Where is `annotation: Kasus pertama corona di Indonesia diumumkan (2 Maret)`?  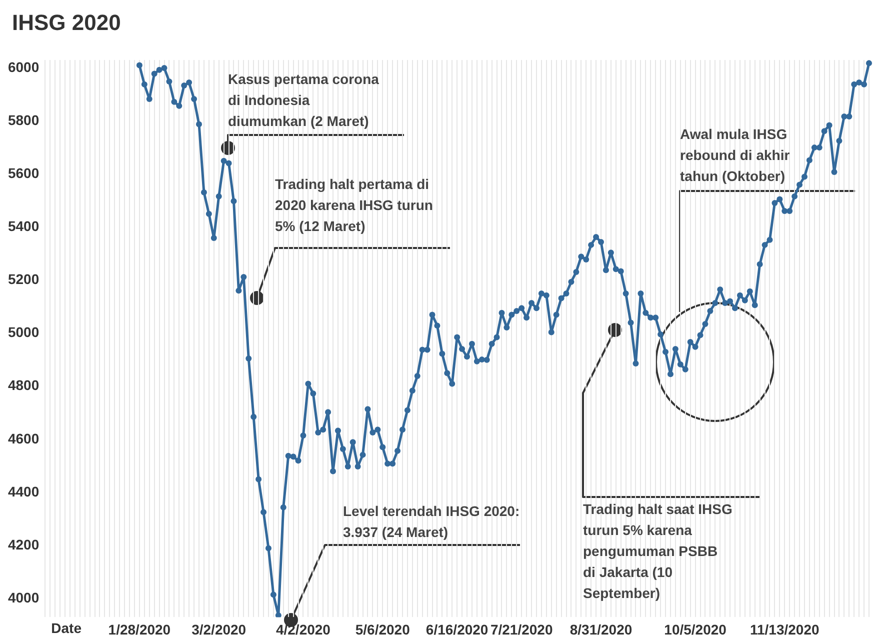
annotation: Kasus pertama corona di Indonesia diumumkan (2 Maret) is located at coordinates (304, 99).